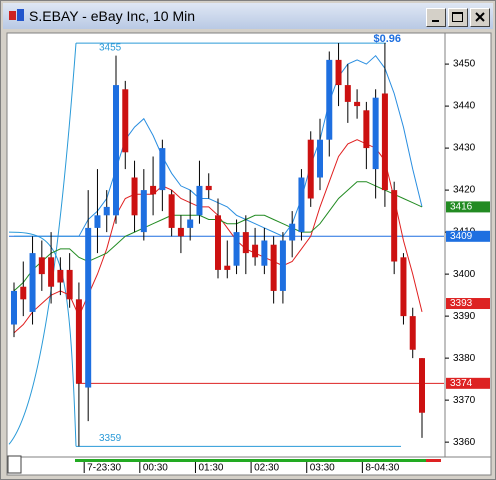 The height and width of the screenshot is (480, 496). What do you see at coordinates (480, 17) in the screenshot?
I see `close-button` at bounding box center [480, 17].